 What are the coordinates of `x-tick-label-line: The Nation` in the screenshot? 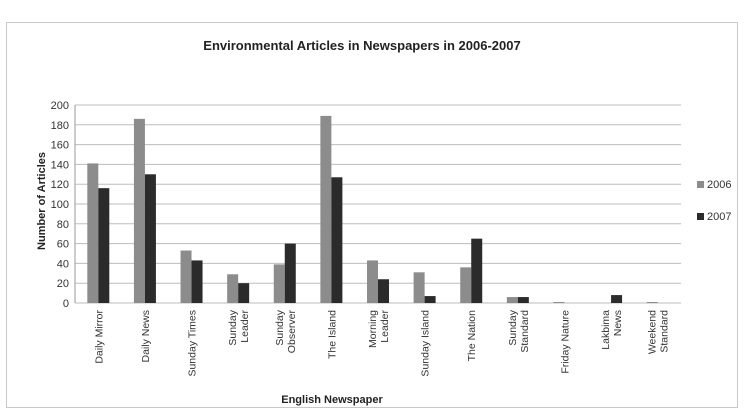 It's located at (472, 336).